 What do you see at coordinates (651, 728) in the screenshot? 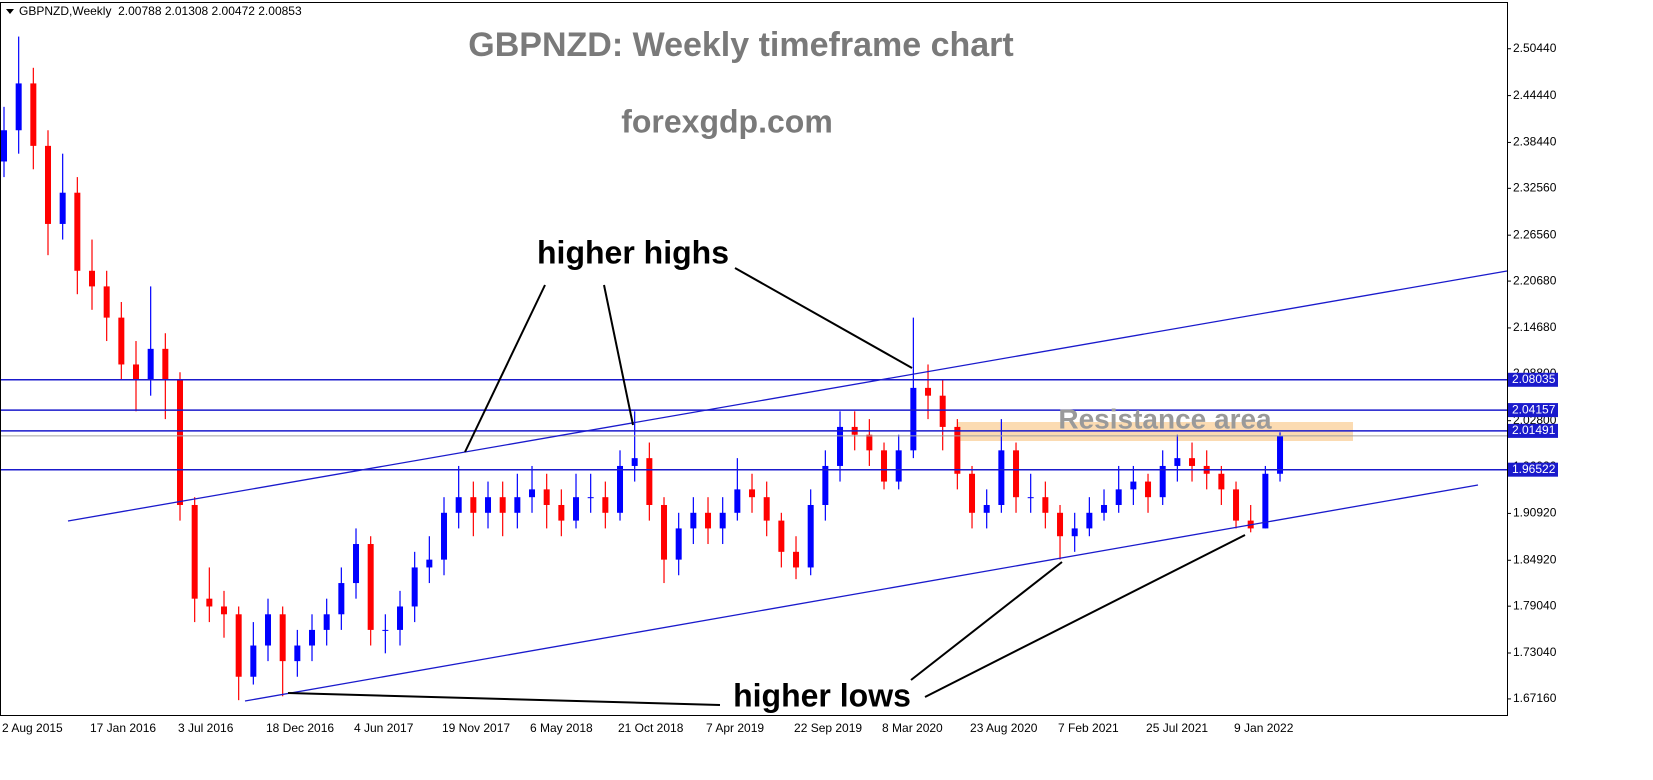
I see `x-tick-label: 21 Oct 2018` at bounding box center [651, 728].